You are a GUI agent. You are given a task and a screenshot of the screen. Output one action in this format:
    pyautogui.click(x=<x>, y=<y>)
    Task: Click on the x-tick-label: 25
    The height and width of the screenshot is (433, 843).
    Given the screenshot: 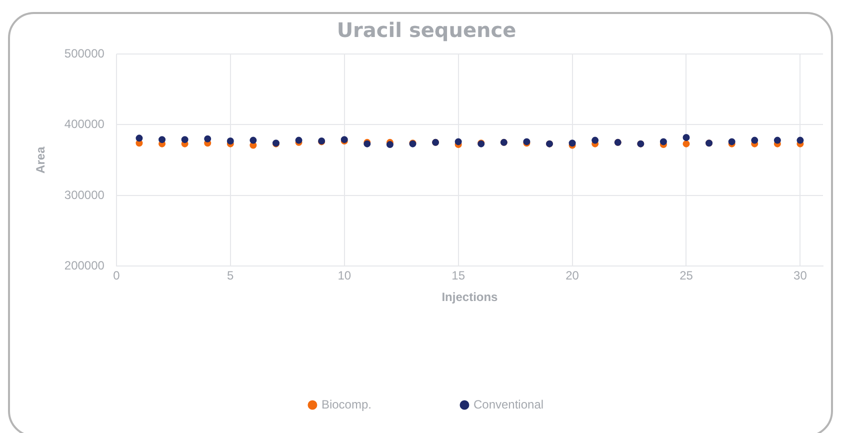 What is the action you would take?
    pyautogui.click(x=687, y=275)
    